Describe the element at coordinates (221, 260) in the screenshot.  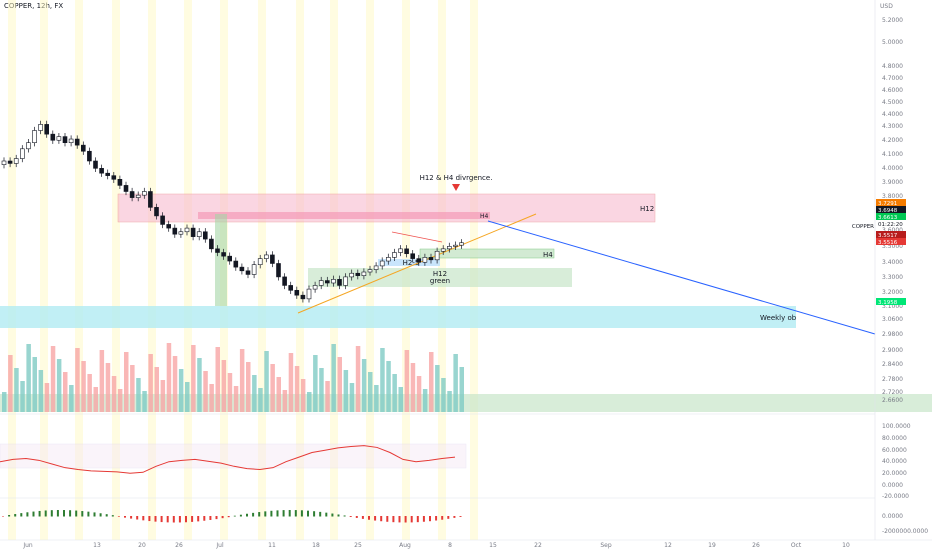
I see `green-column-zone` at that location.